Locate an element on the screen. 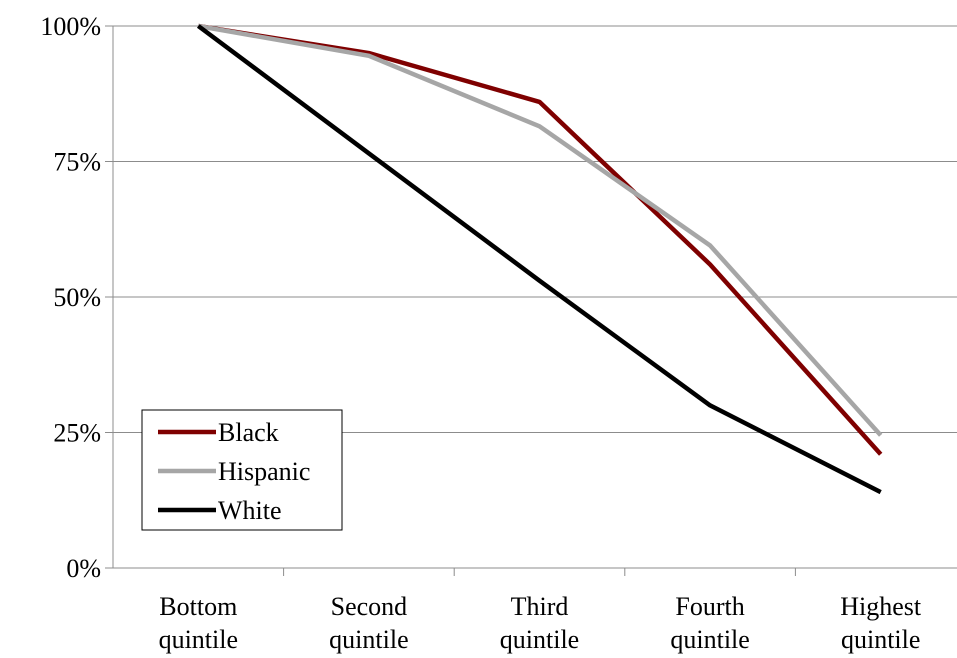 The width and height of the screenshot is (957, 658). y-tick-label: 0% is located at coordinates (83, 568).